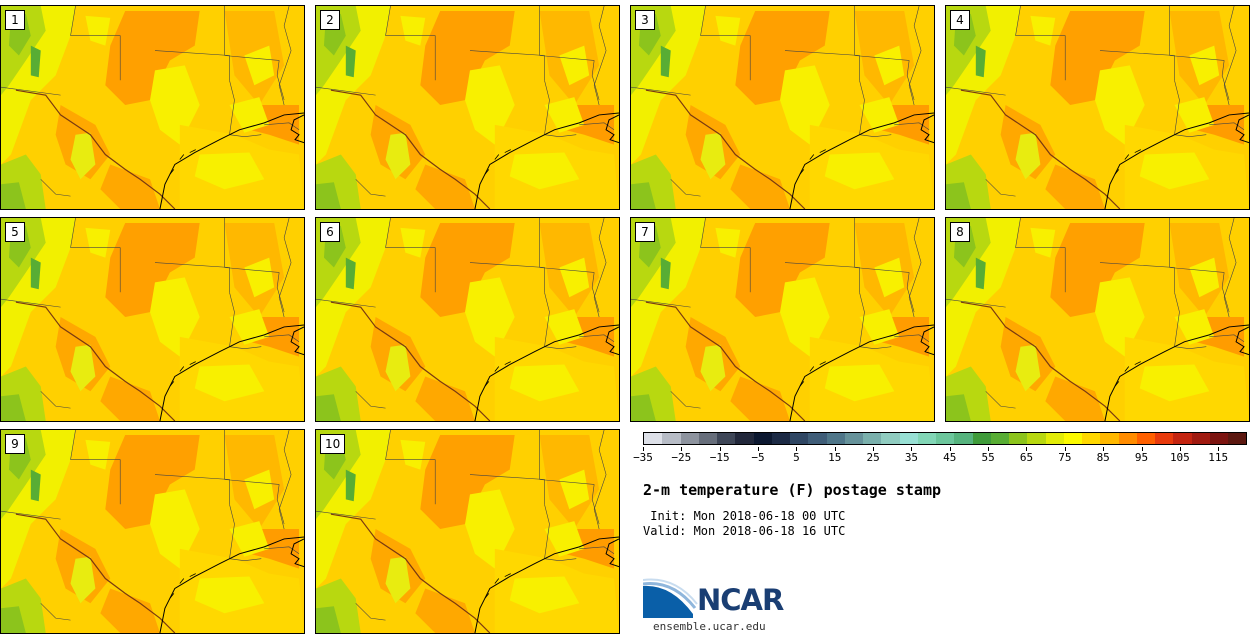 The width and height of the screenshot is (1260, 635). Describe the element at coordinates (758, 457) in the screenshot. I see `colorbar-tick-label: −5` at that location.